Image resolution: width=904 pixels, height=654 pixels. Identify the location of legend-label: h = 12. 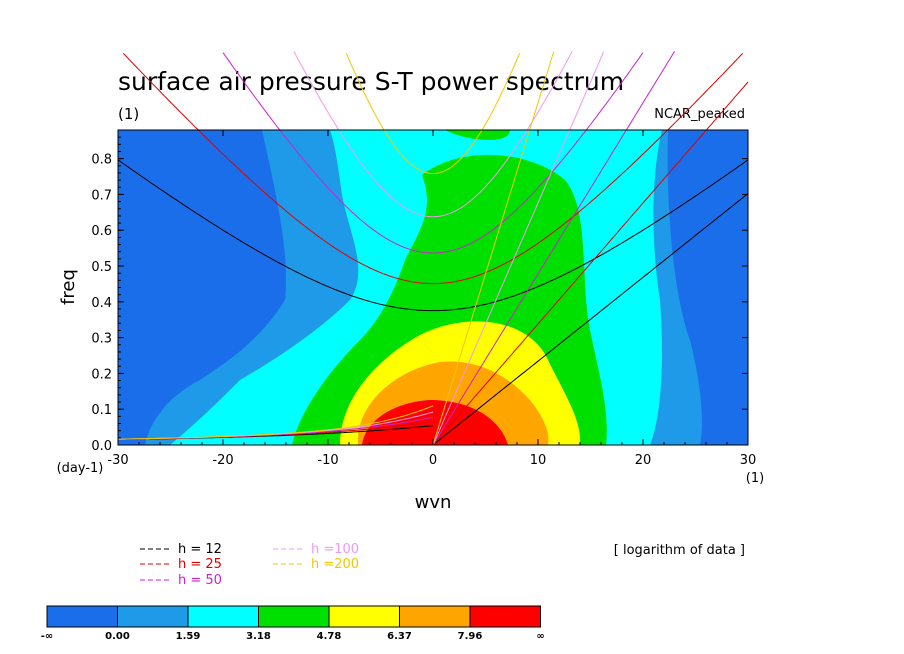
(200, 549).